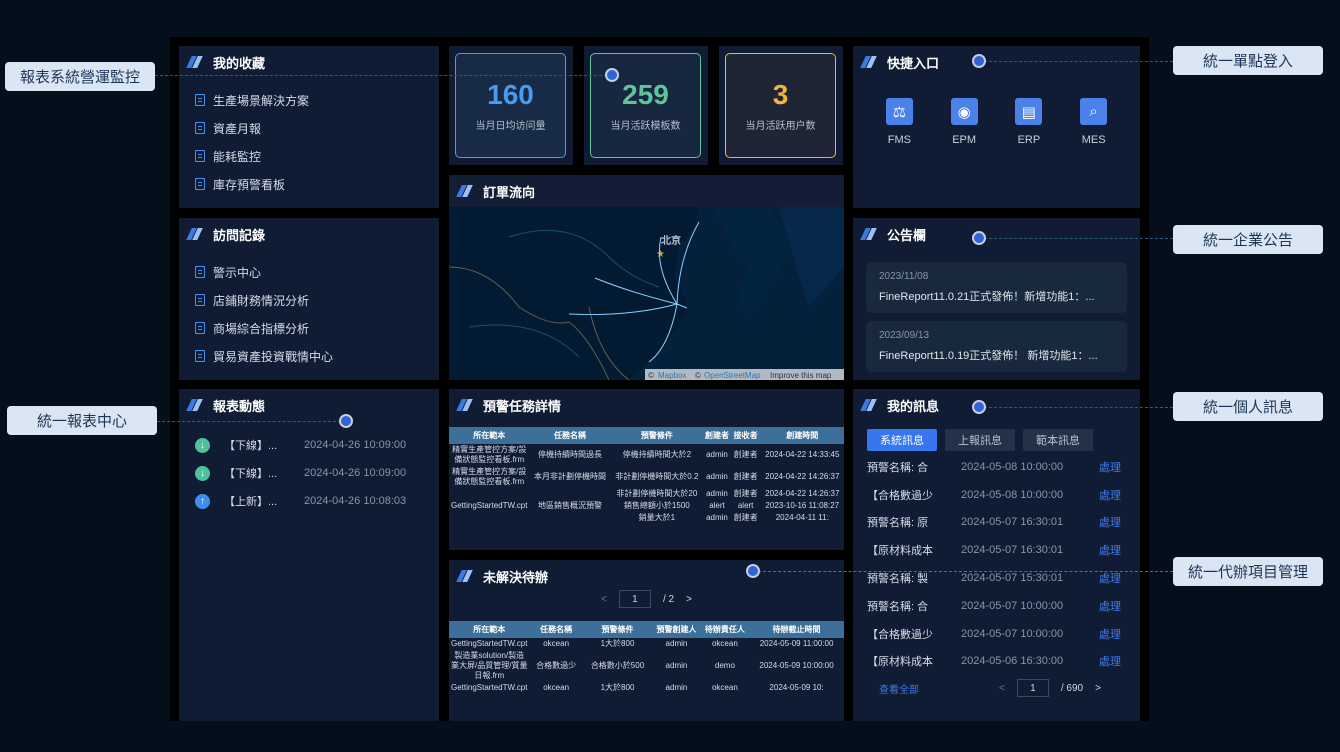 The image size is (1340, 752). I want to click on chart-search-icon: ⌕, so click(1094, 111).